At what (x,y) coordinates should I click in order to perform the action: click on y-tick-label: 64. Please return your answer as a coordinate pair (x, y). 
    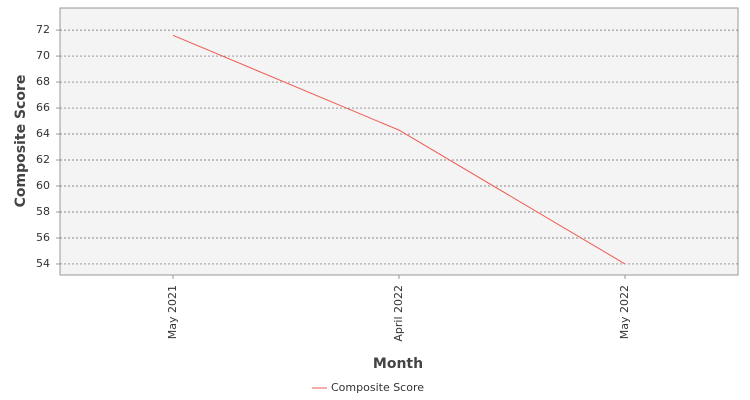
    Looking at the image, I should click on (43, 133).